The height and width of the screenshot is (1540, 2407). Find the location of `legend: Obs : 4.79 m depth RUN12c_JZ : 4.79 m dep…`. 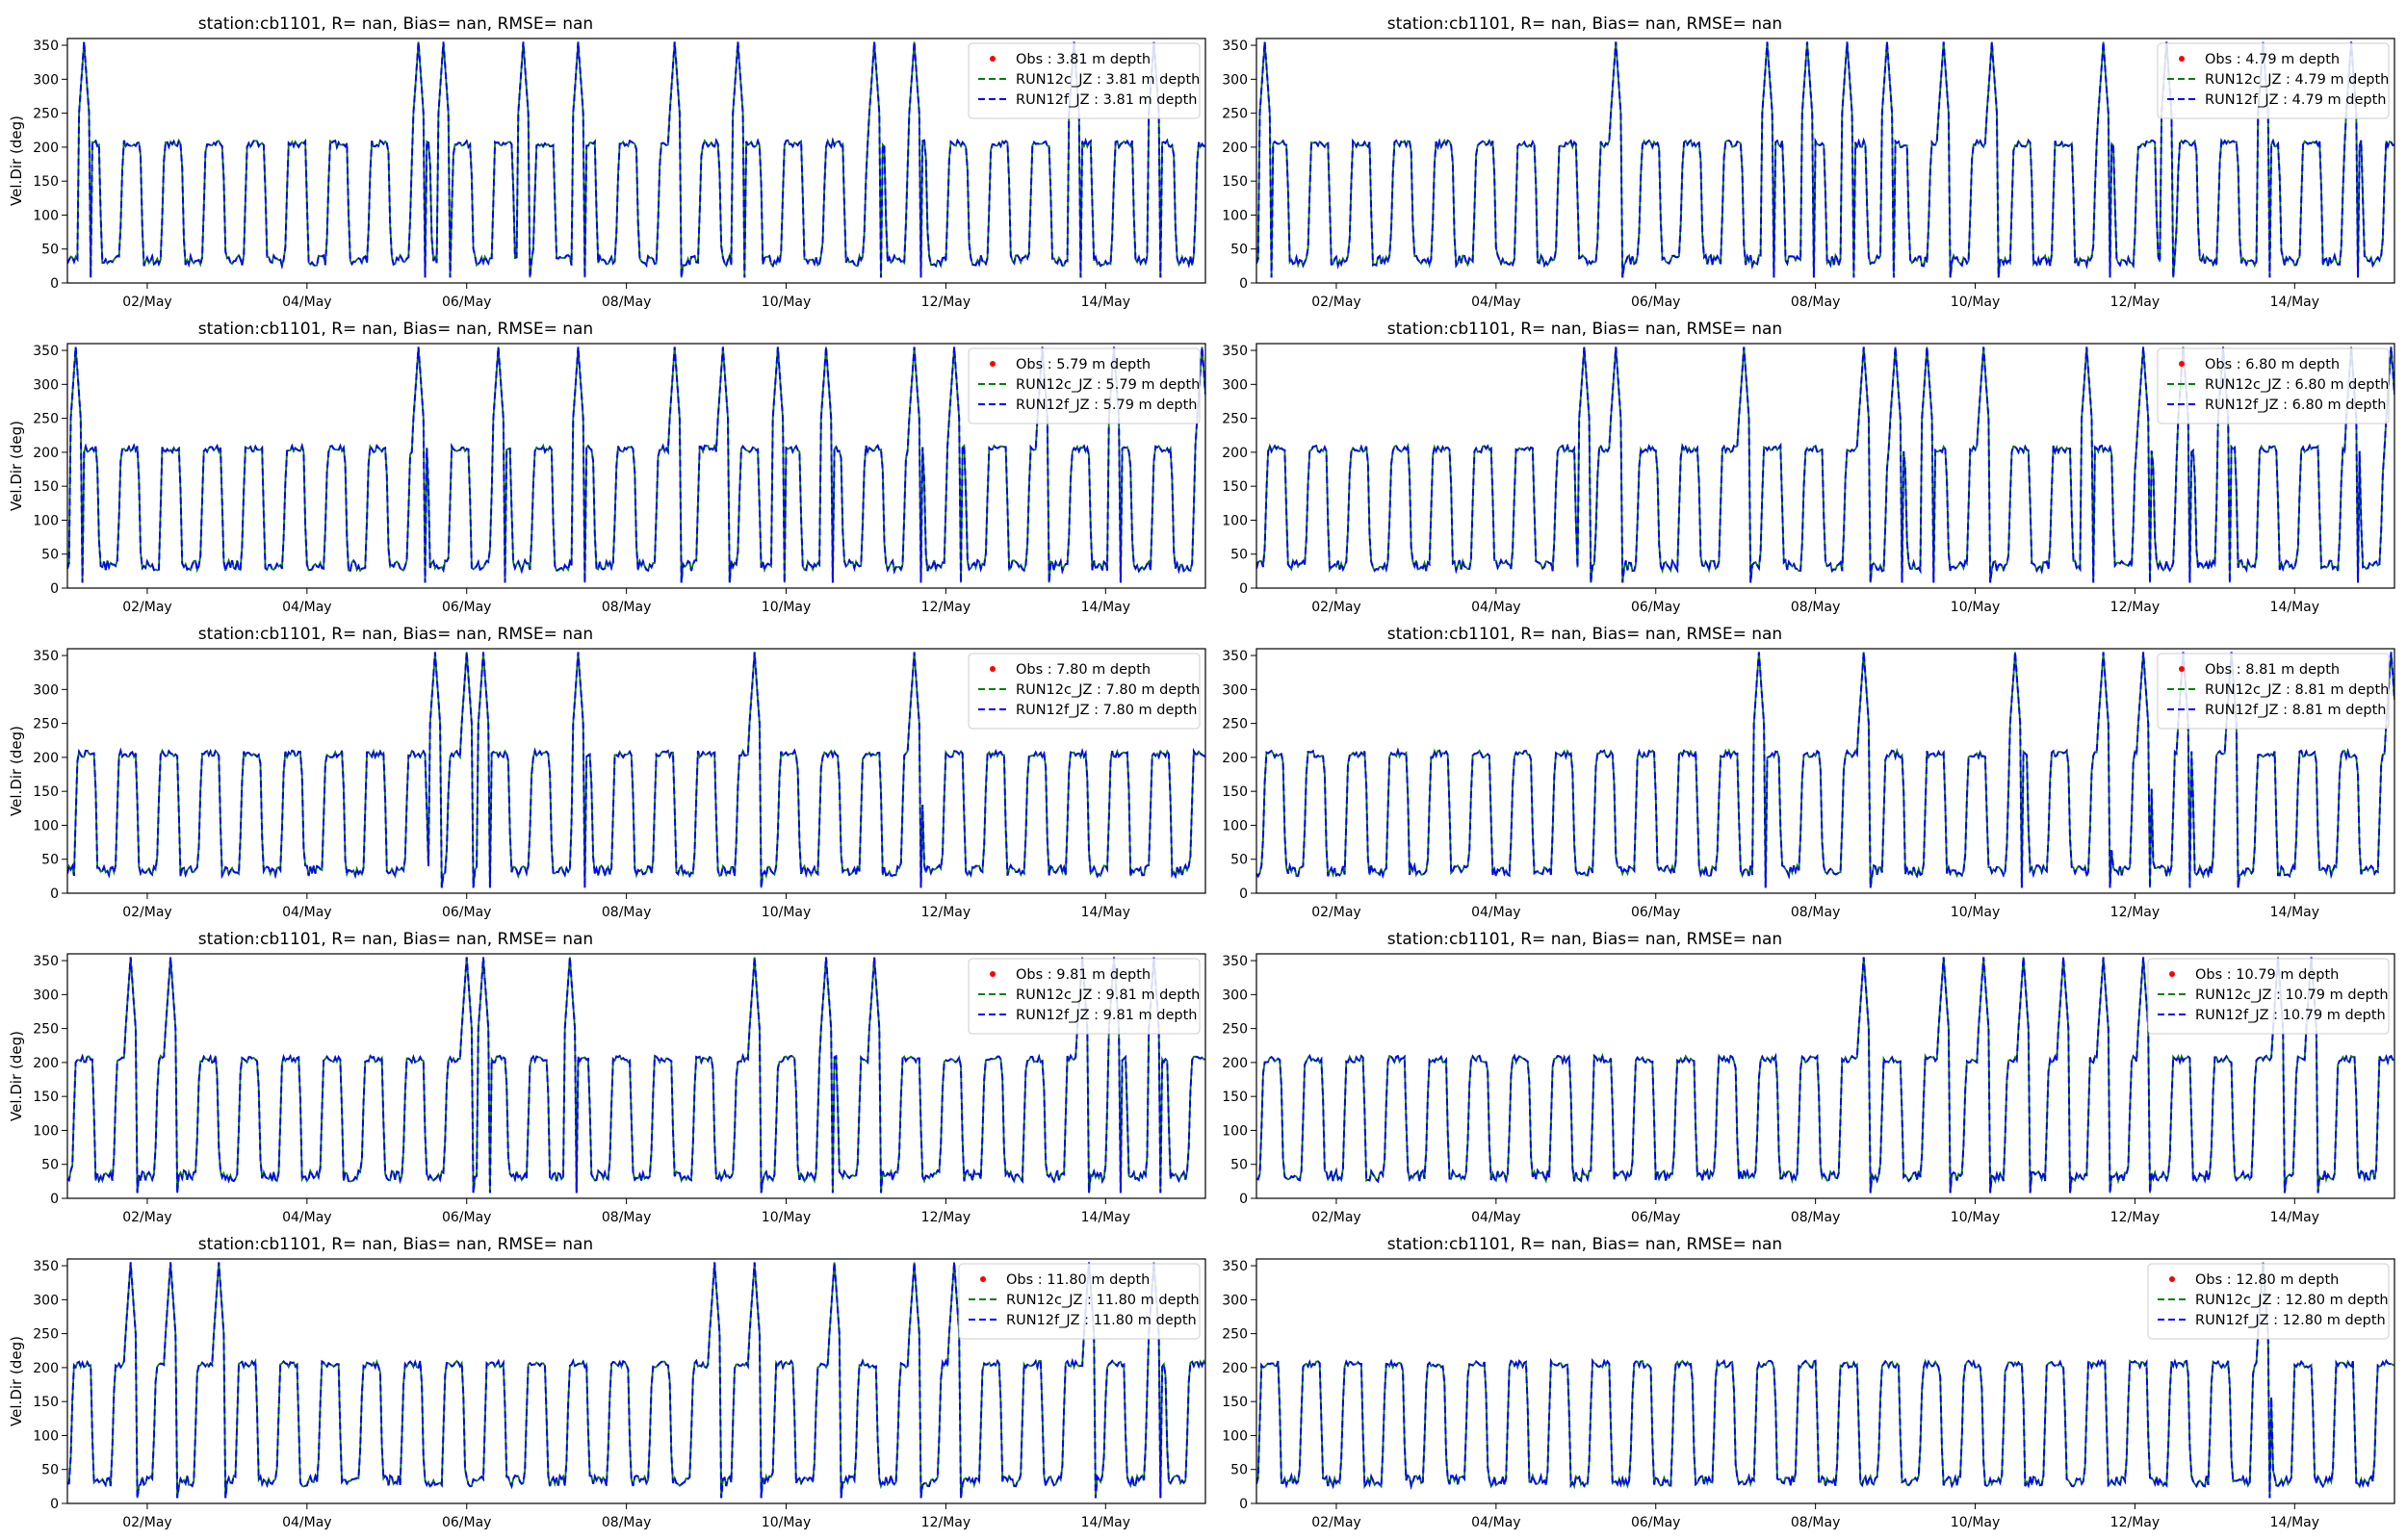

legend: Obs : 4.79 m depth RUN12c_JZ : 4.79 m dep… is located at coordinates (2273, 80).